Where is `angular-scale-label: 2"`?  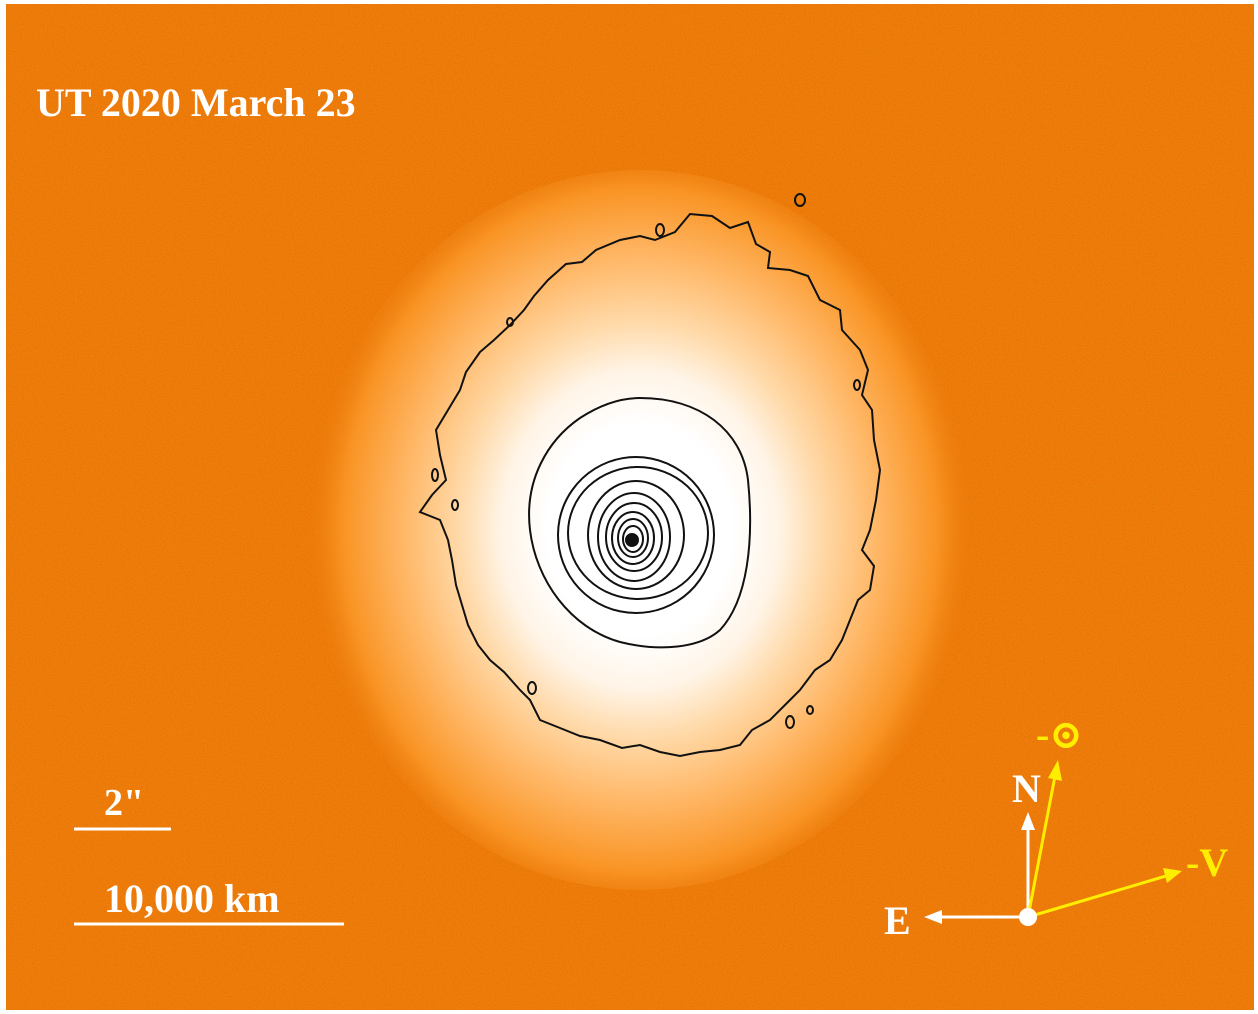 angular-scale-label: 2" is located at coordinates (124, 803).